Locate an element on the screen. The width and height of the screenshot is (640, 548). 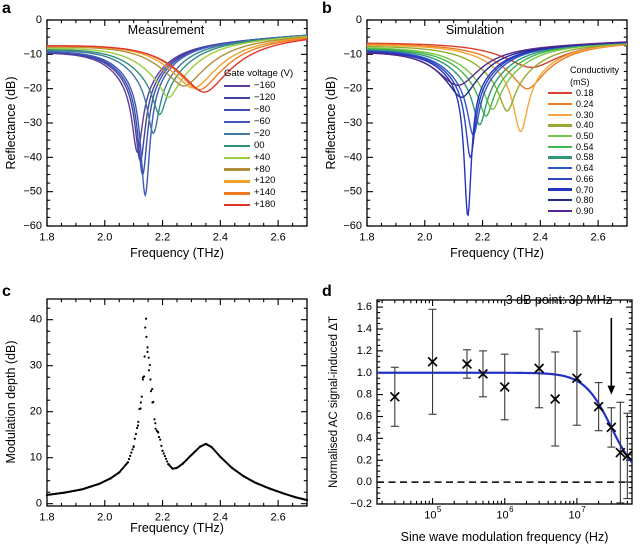
legend-item-label: 00 is located at coordinates (259, 145).